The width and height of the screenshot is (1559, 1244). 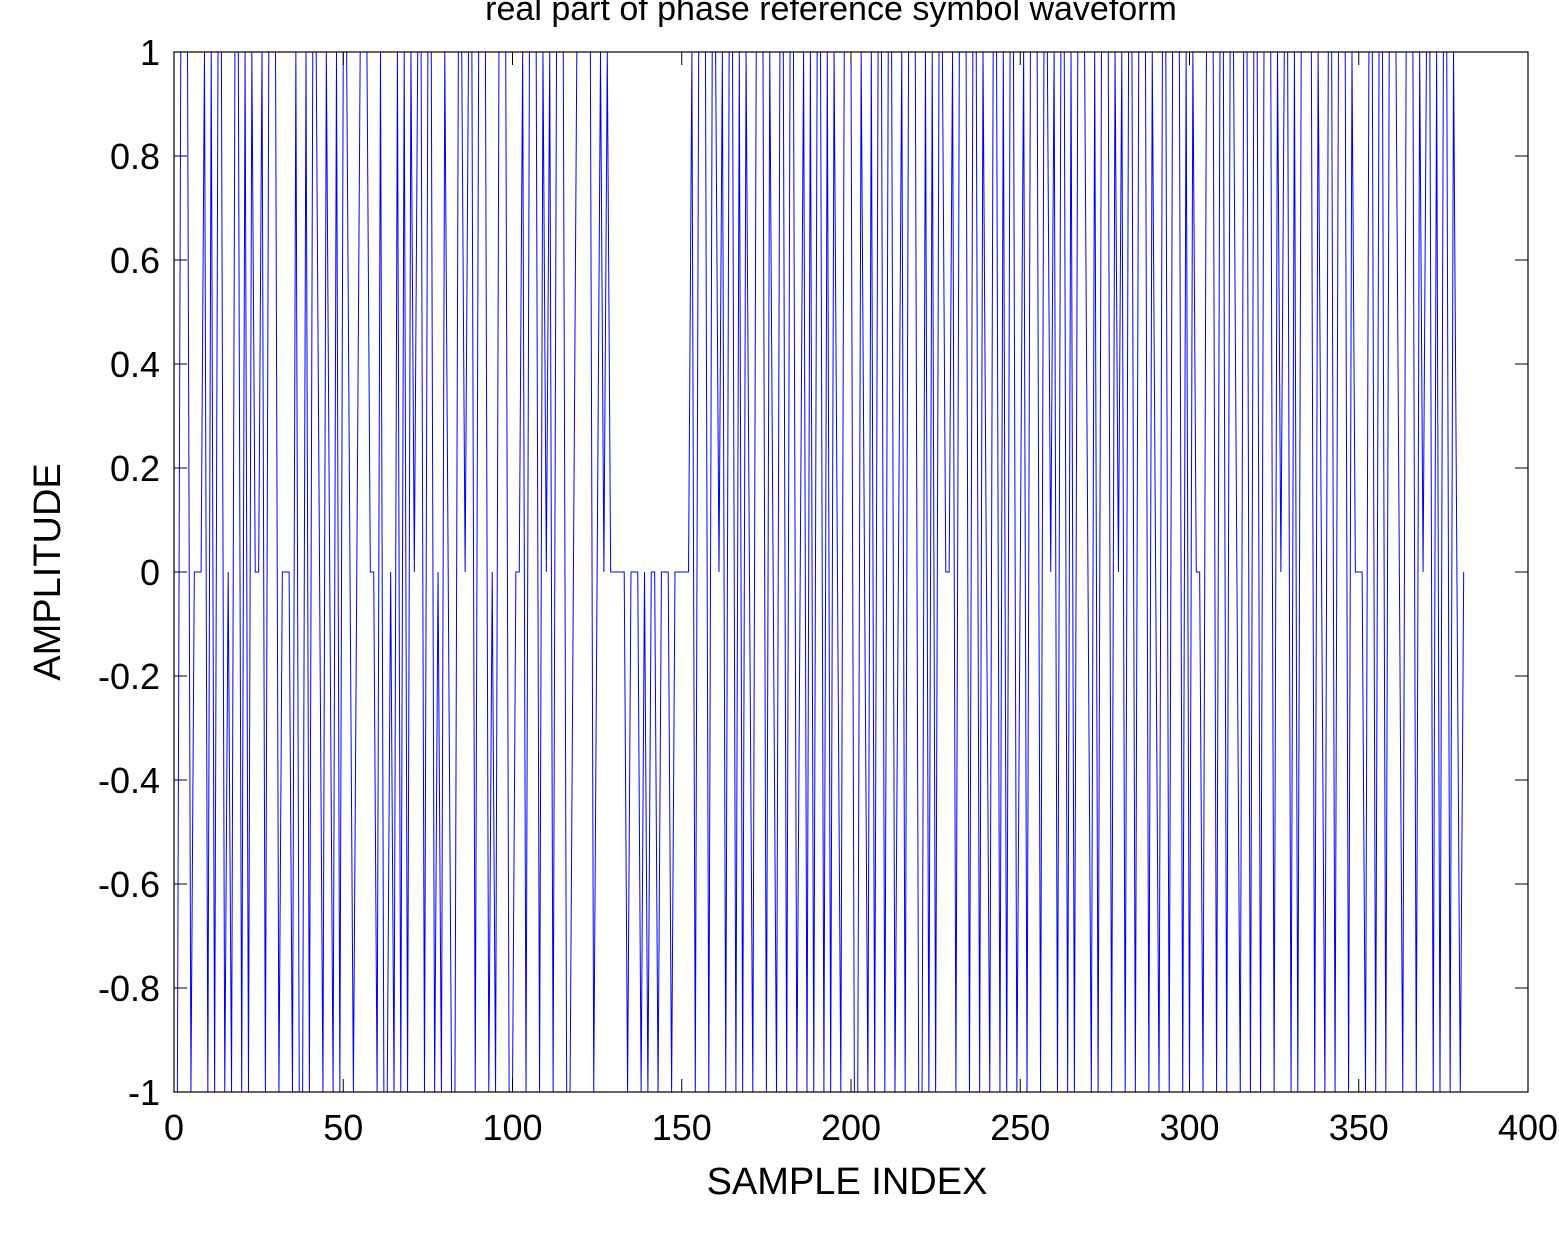 What do you see at coordinates (150, 572) in the screenshot?
I see `y-tick-label: 0` at bounding box center [150, 572].